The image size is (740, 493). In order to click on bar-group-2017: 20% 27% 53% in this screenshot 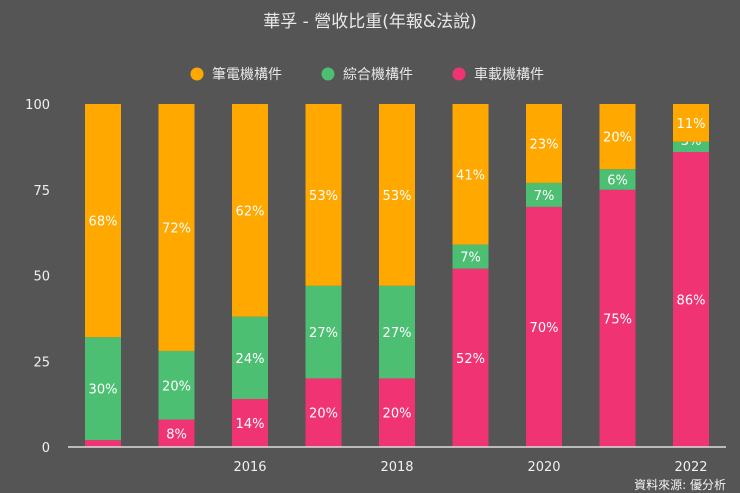, I will do `click(323, 275)`.